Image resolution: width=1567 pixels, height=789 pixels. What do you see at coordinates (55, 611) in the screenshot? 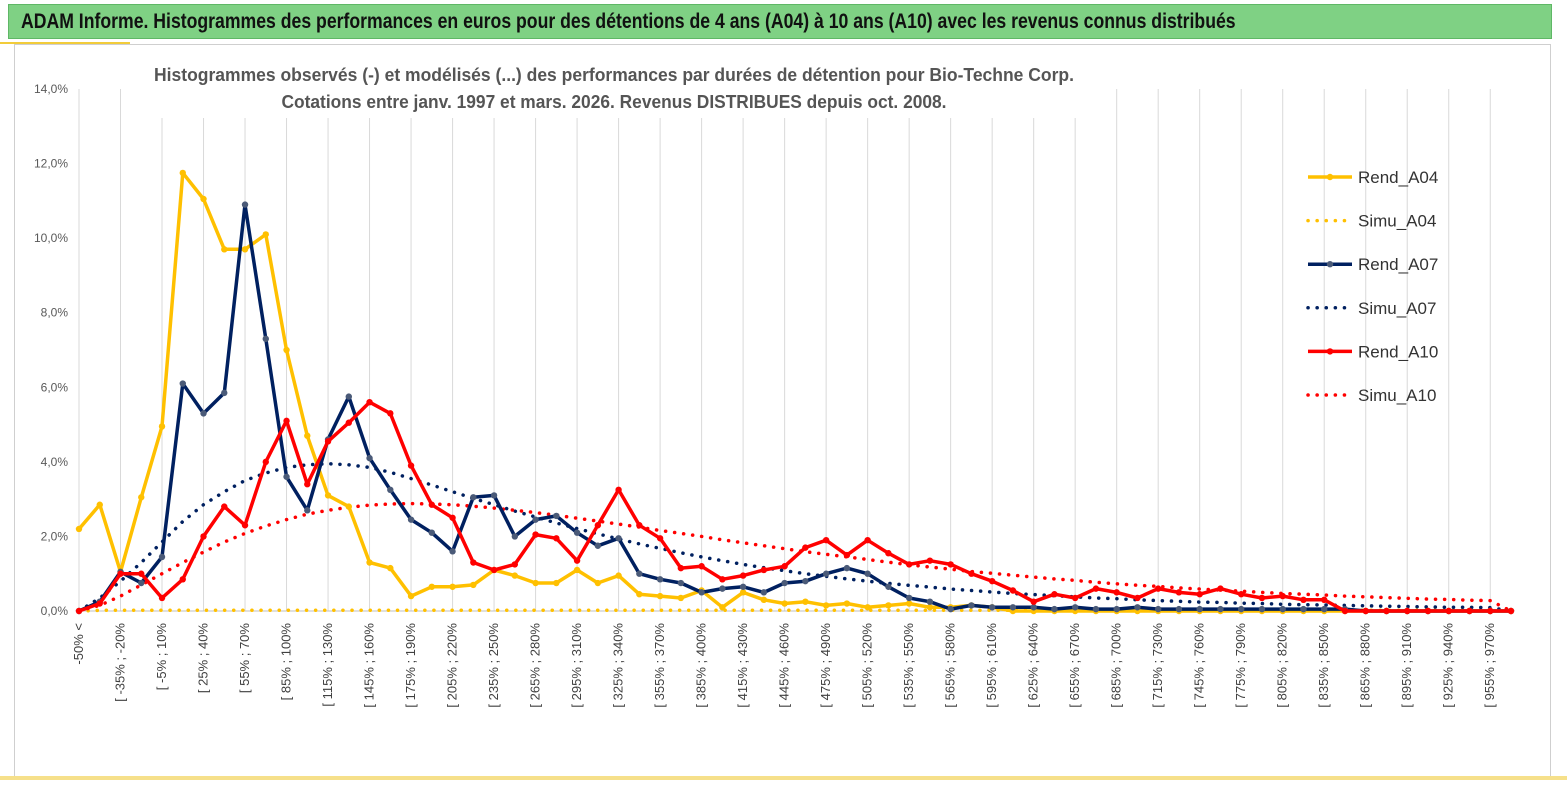
I see `y-tick-label: 0,0%` at bounding box center [55, 611].